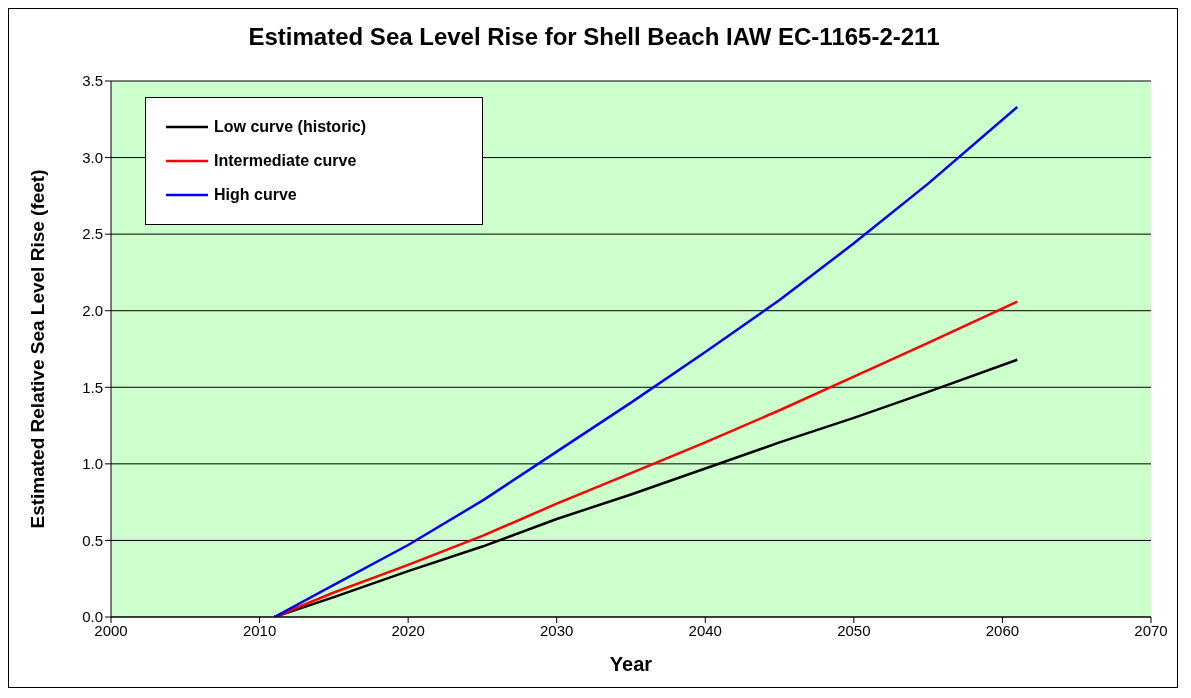 The height and width of the screenshot is (698, 1191). Describe the element at coordinates (854, 630) in the screenshot. I see `x-tick-label: 2050` at that location.